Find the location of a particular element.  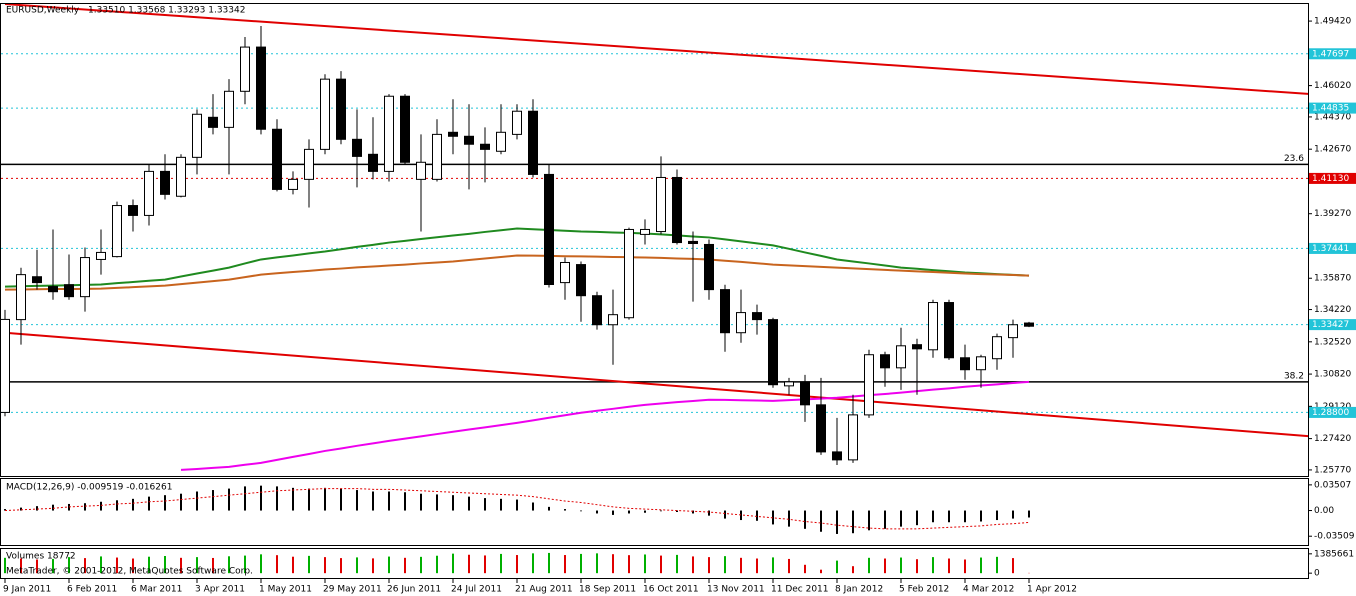

x-tick-label: 6 Feb 2011 is located at coordinates (92, 590).